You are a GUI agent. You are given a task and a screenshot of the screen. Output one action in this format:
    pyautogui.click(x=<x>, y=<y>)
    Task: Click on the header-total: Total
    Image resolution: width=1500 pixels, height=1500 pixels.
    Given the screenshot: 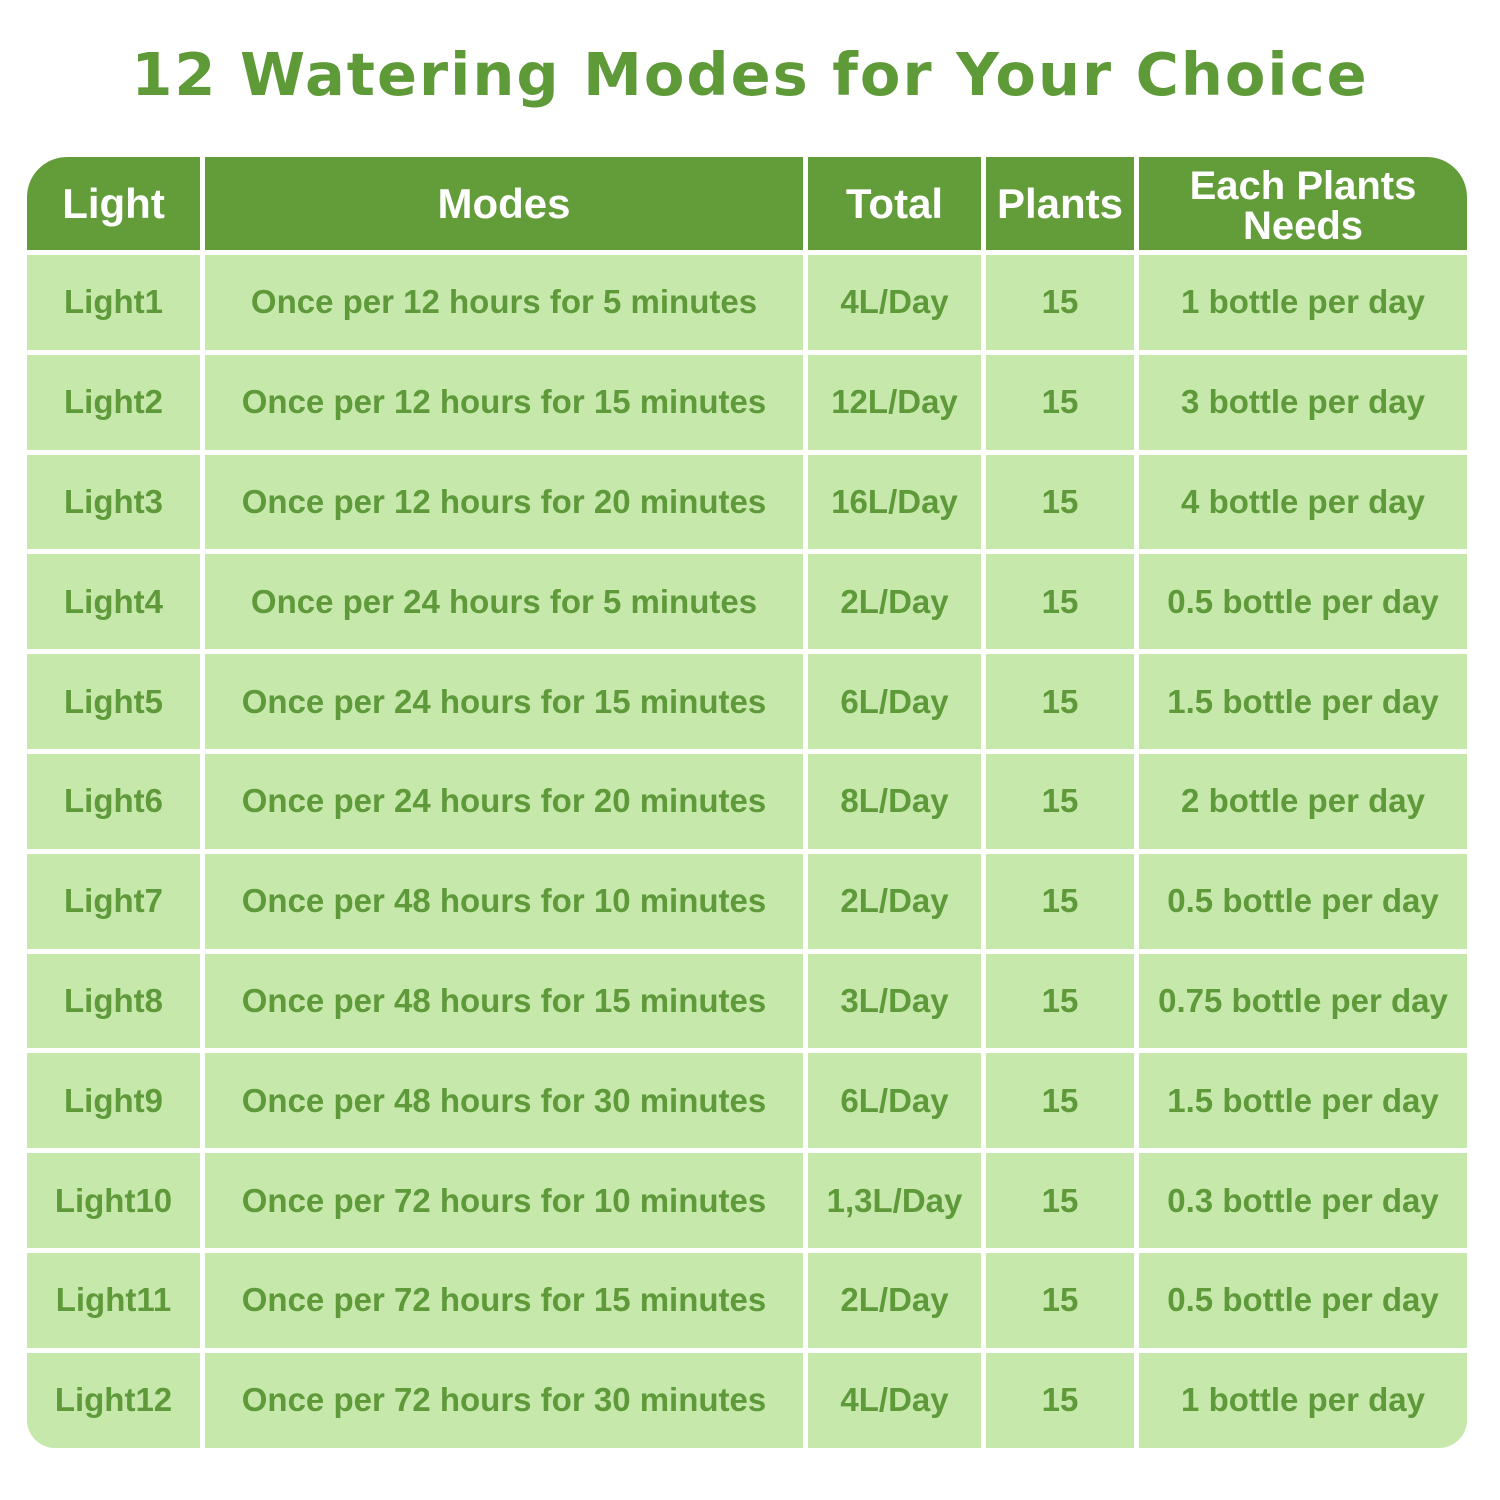 What is the action you would take?
    pyautogui.click(x=894, y=203)
    